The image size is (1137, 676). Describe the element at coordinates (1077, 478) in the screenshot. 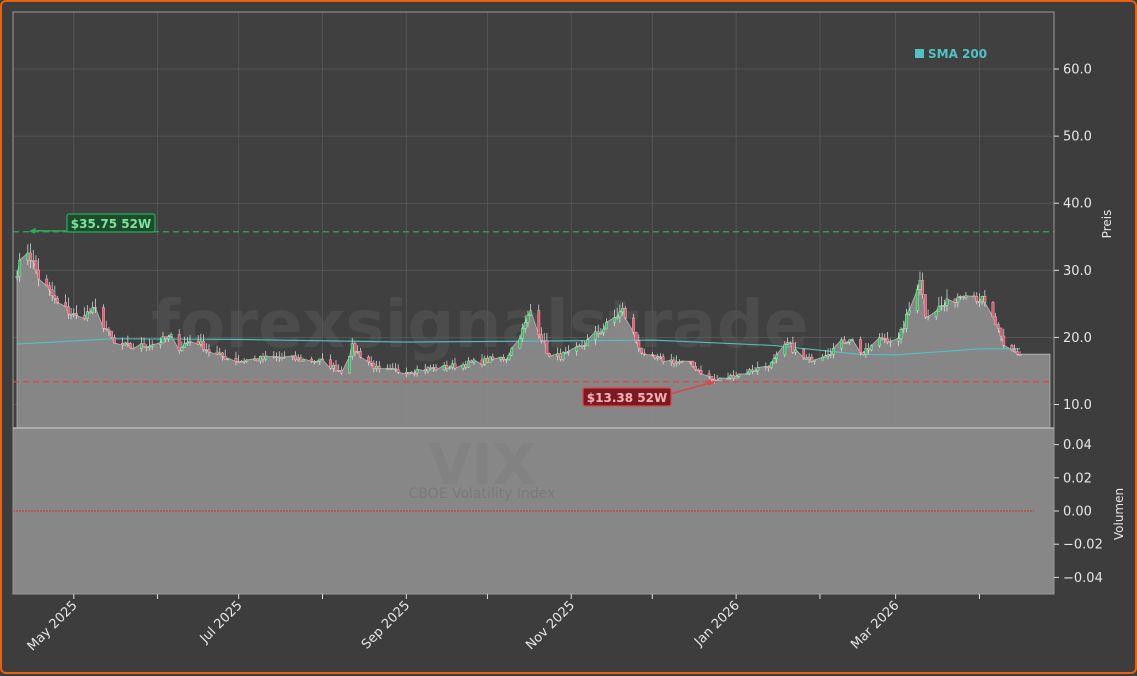

I see `volume-tick-label-1: 0.02` at that location.